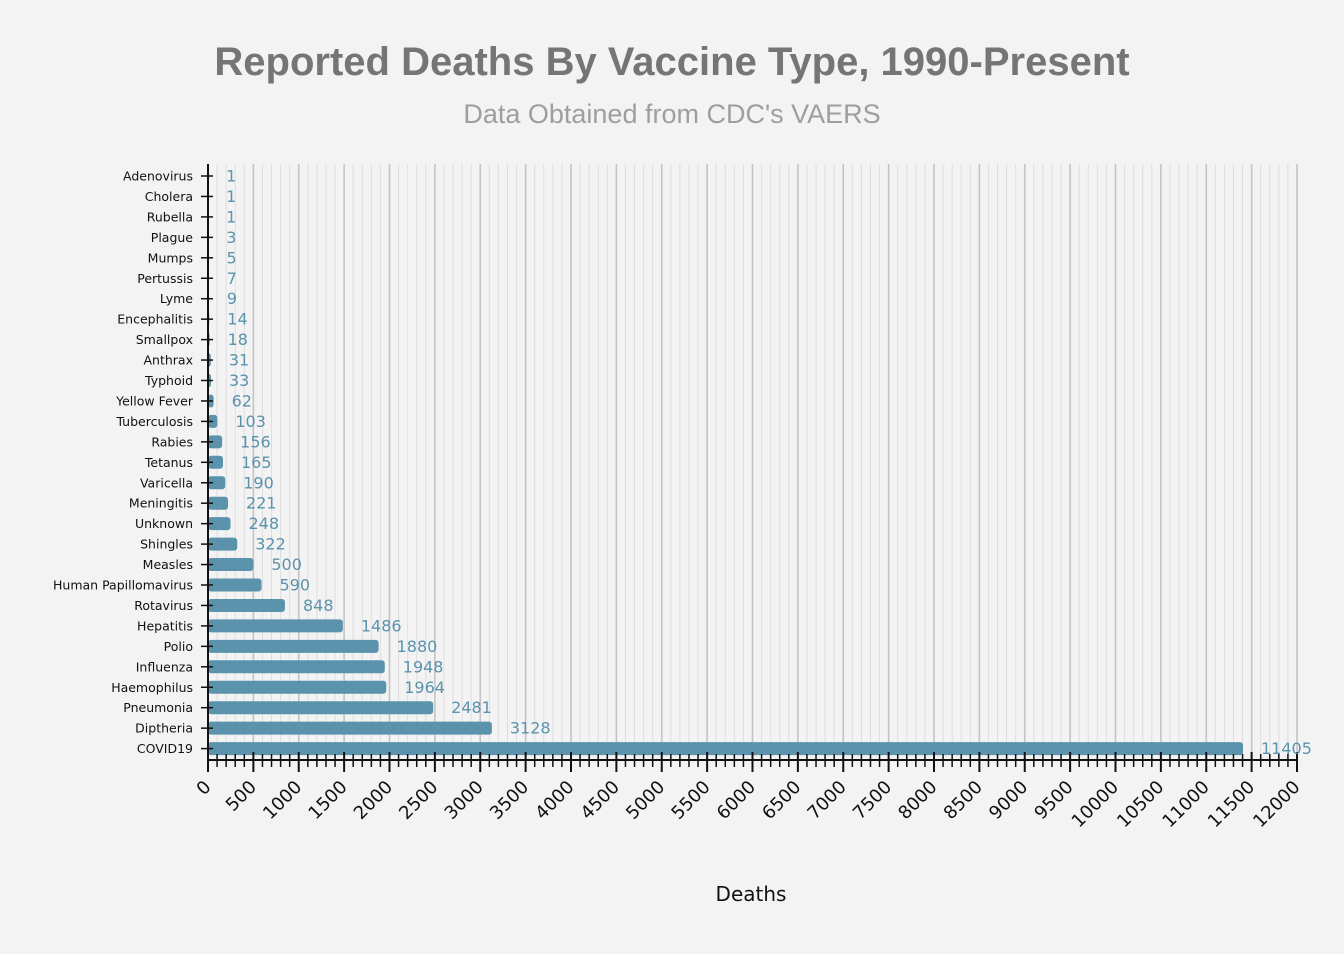 The height and width of the screenshot is (954, 1344). I want to click on x-tick-label: 10000, so click(1095, 804).